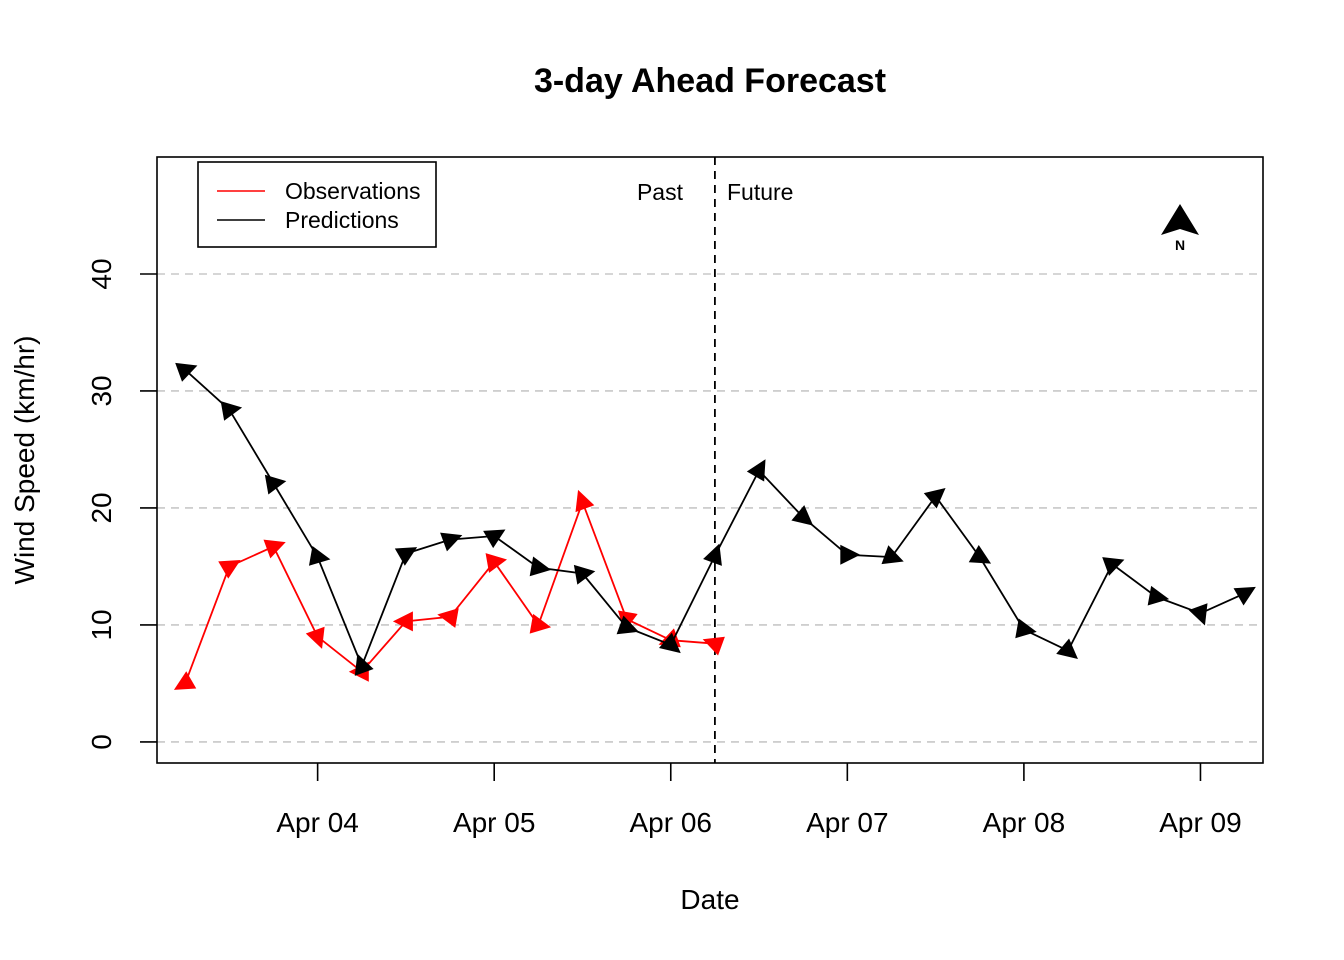  I want to click on x-tick-label: Apr 07, so click(847, 822).